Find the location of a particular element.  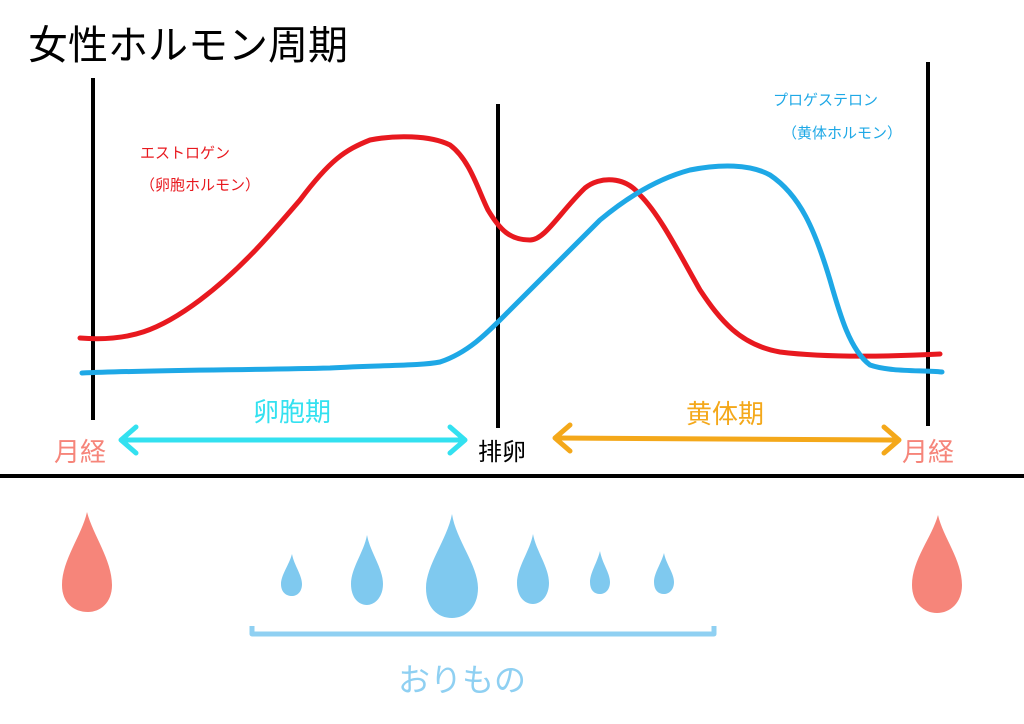

follicular-phase-label: 卵胞期 is located at coordinates (292, 413).